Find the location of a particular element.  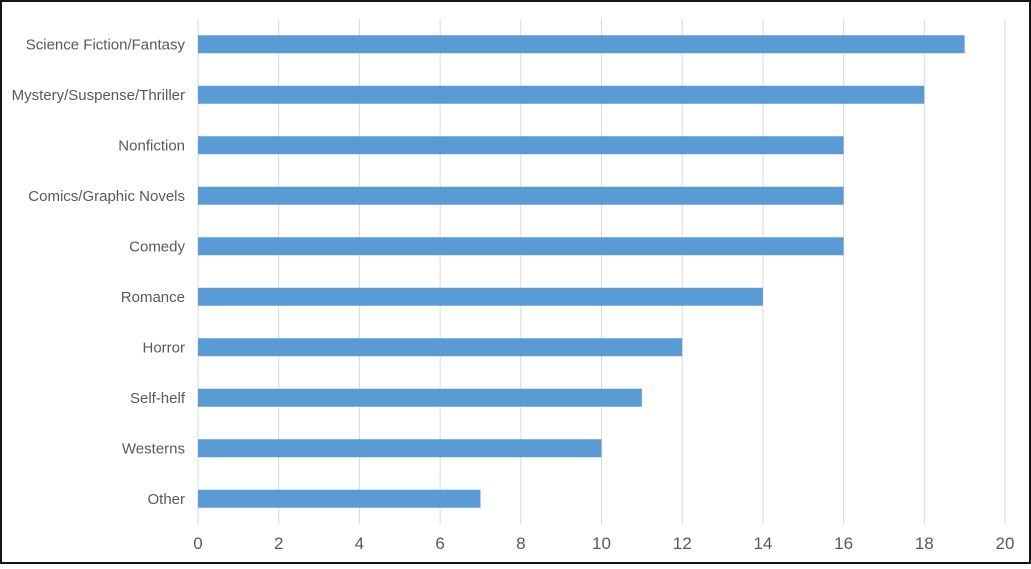

svg-text: 2 is located at coordinates (278, 543).